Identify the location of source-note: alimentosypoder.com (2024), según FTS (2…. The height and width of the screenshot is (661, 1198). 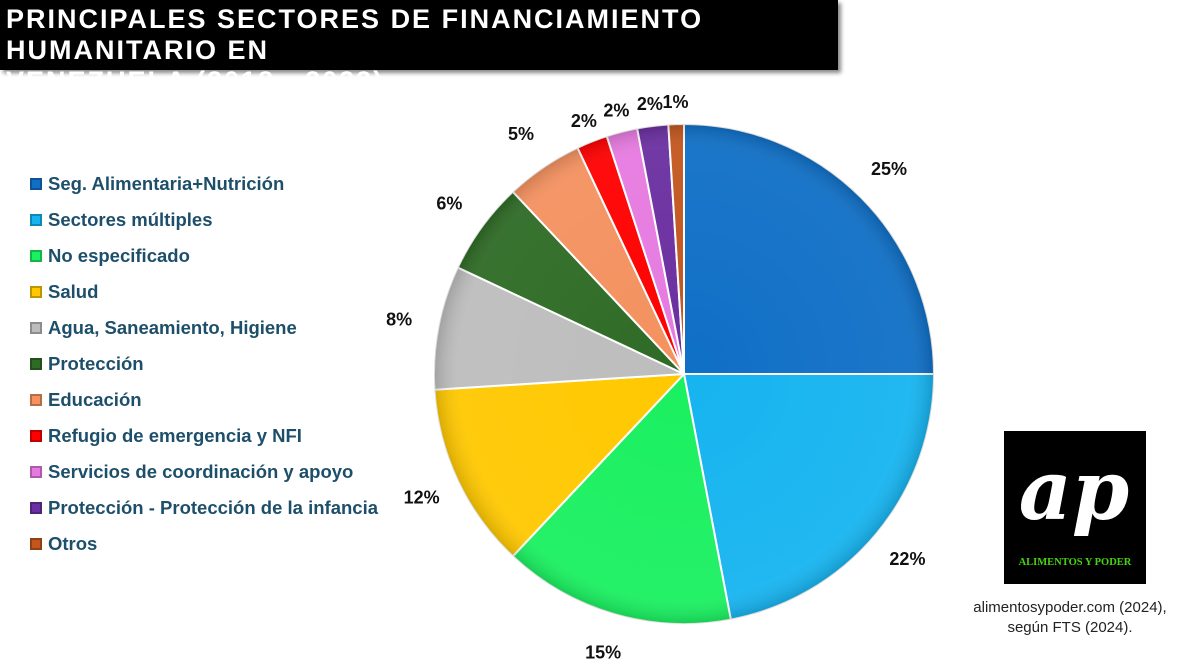
(1070, 618).